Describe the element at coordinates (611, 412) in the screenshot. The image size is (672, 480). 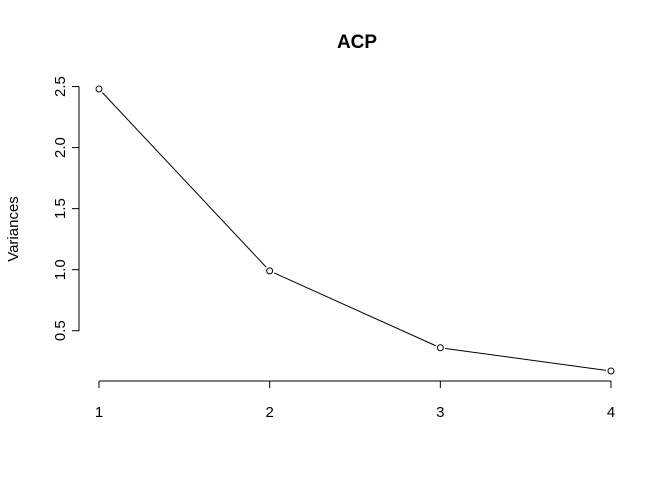
I see `x-tick-label: 4` at that location.